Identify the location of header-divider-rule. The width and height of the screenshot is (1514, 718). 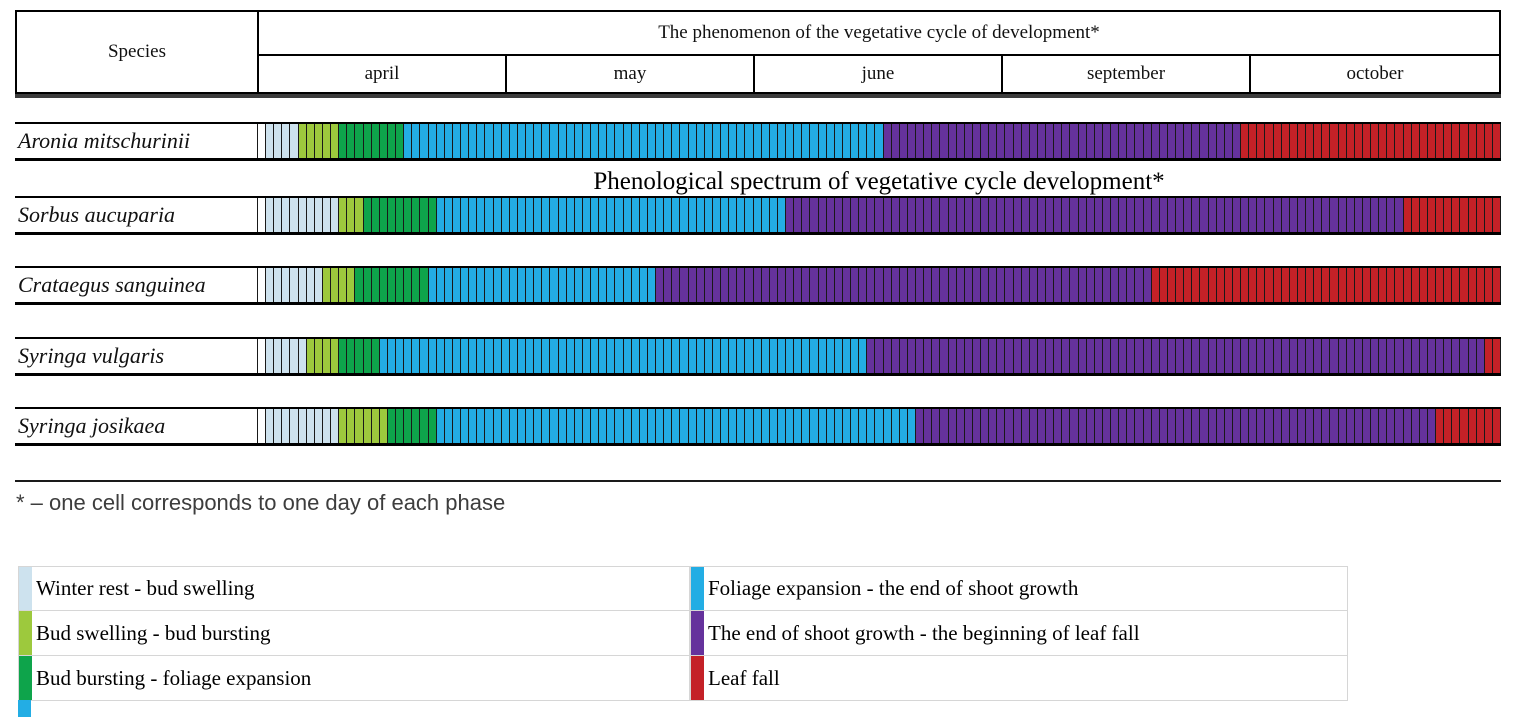
(758, 96).